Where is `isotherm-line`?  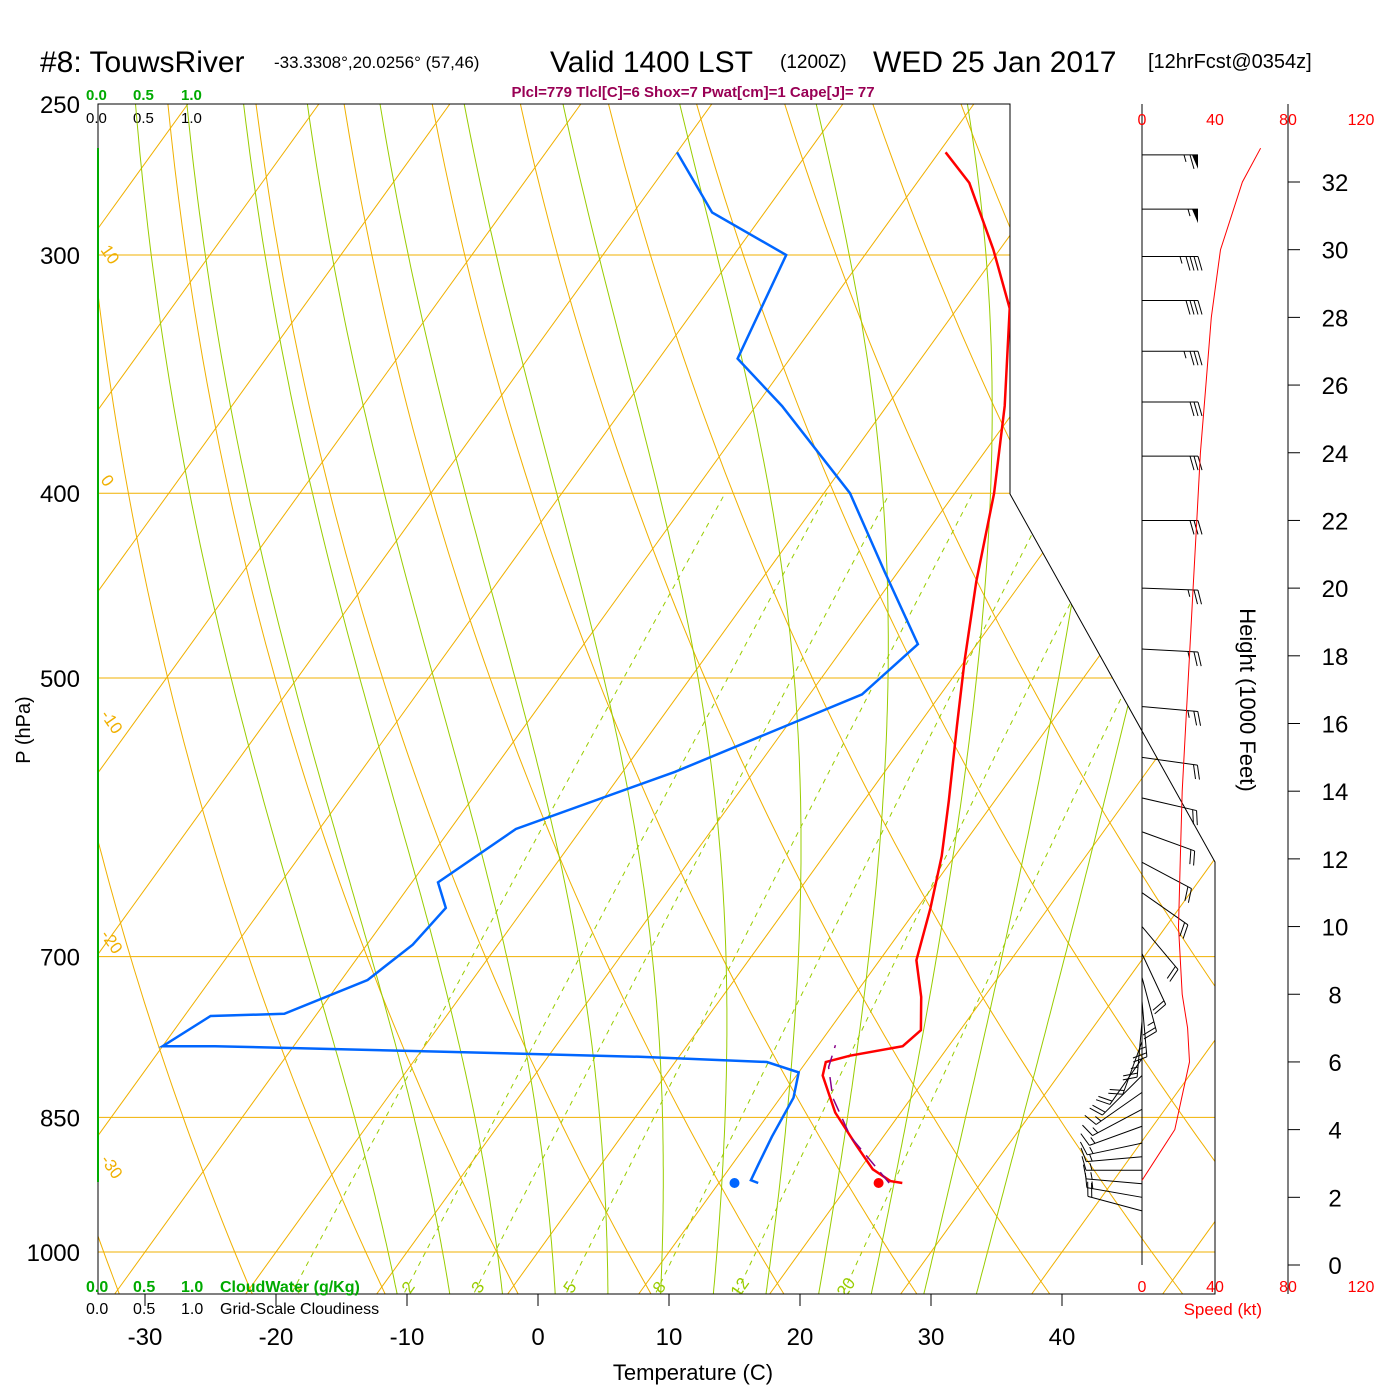 isotherm-line is located at coordinates (209, 699).